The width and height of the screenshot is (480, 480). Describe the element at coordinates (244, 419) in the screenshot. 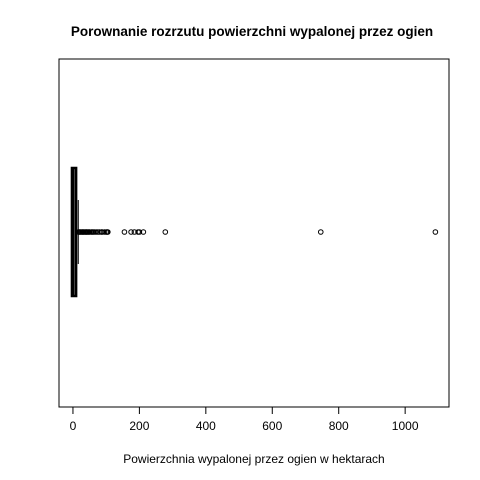

I see `x-axis: 0 200 400 600 800 1000` at that location.